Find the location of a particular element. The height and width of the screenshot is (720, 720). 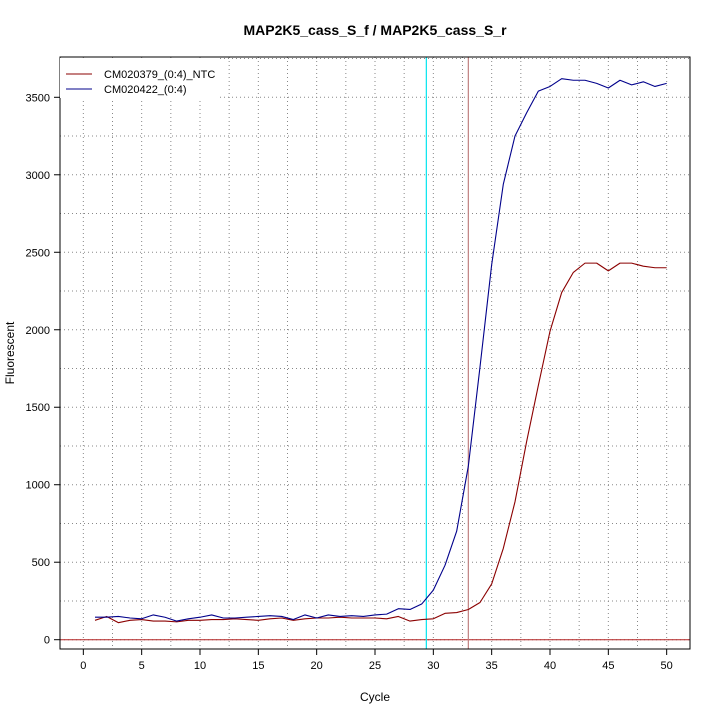

reference-lines is located at coordinates (447, 353).